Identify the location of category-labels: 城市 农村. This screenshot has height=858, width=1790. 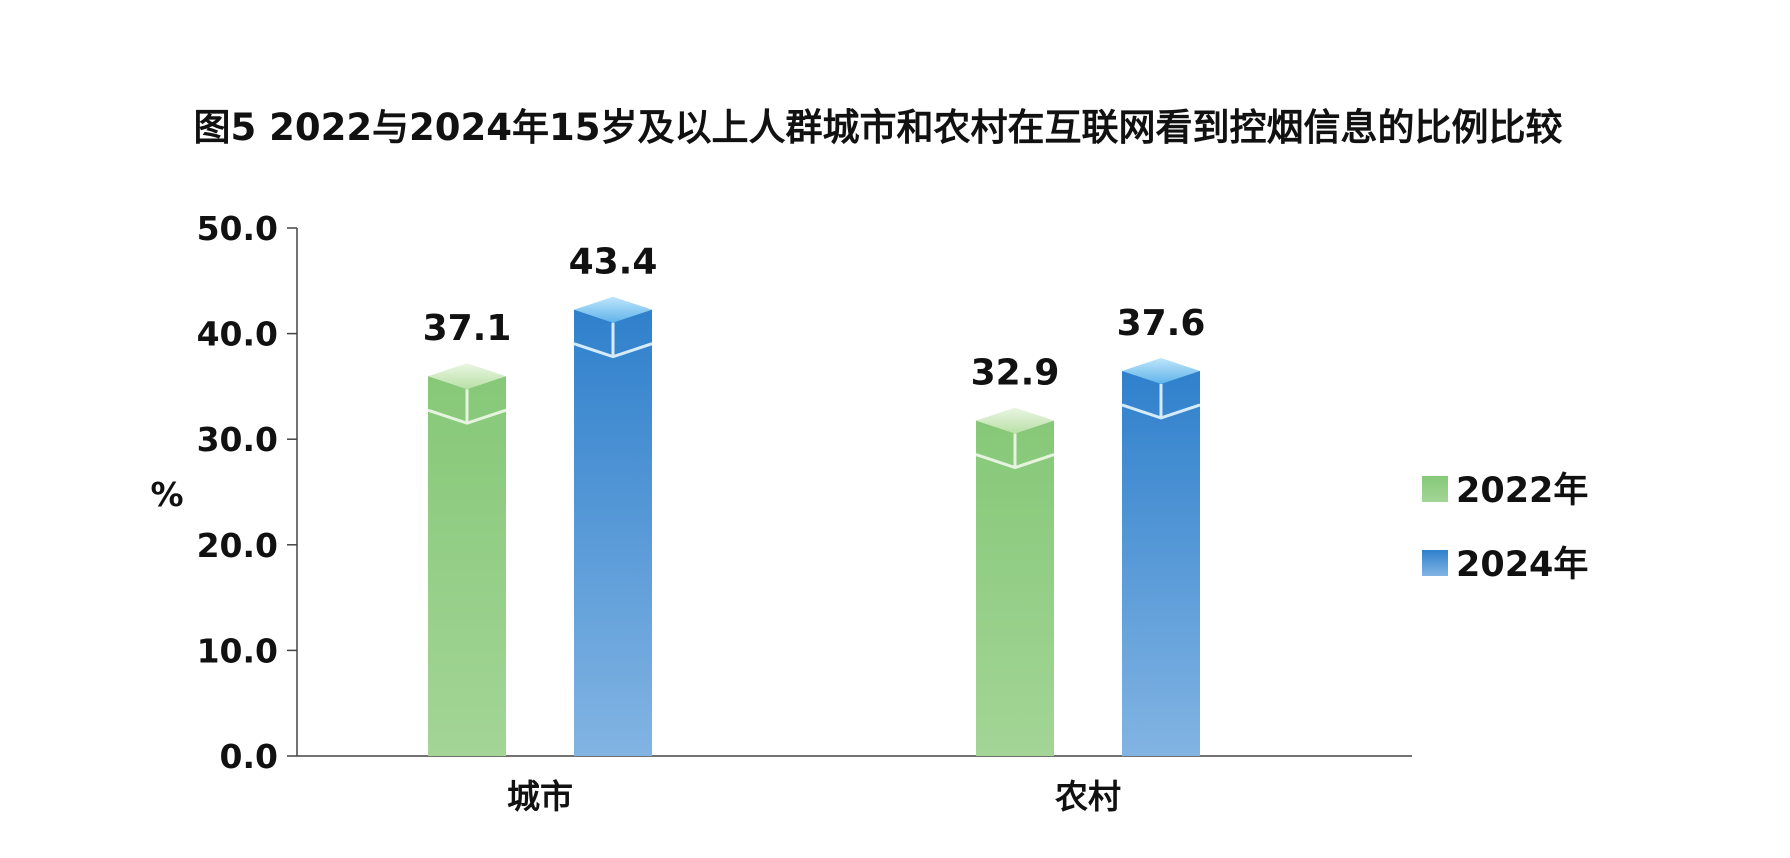
(814, 796).